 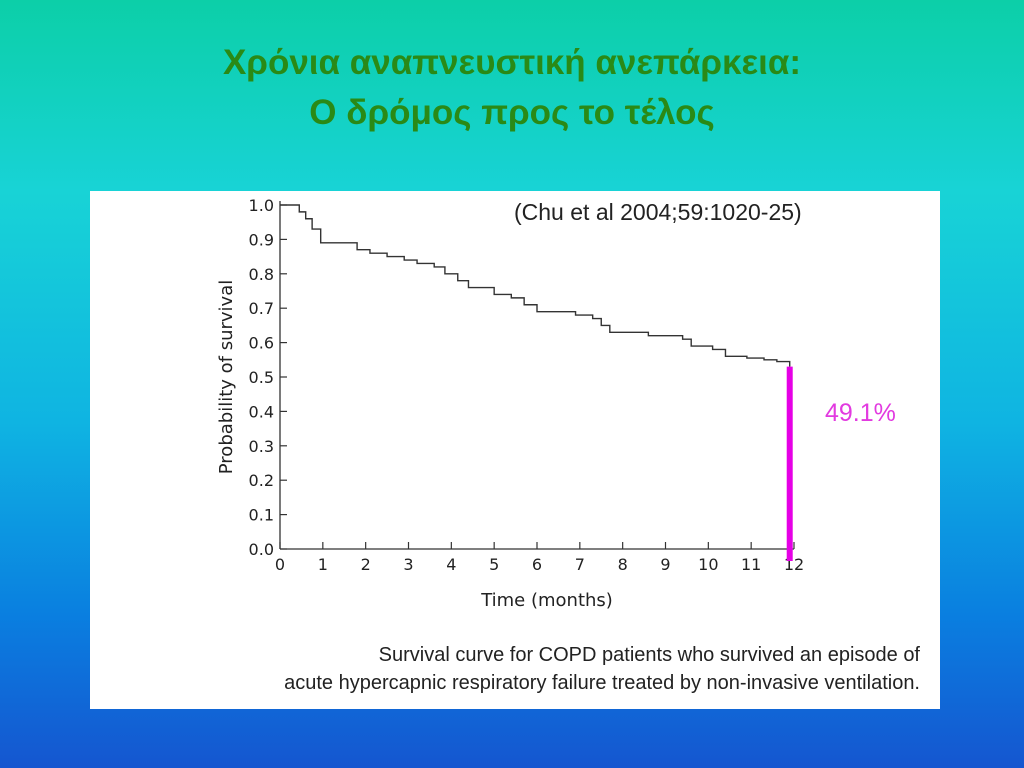 What do you see at coordinates (261, 377) in the screenshot?
I see `y-tick-label: 0.5` at bounding box center [261, 377].